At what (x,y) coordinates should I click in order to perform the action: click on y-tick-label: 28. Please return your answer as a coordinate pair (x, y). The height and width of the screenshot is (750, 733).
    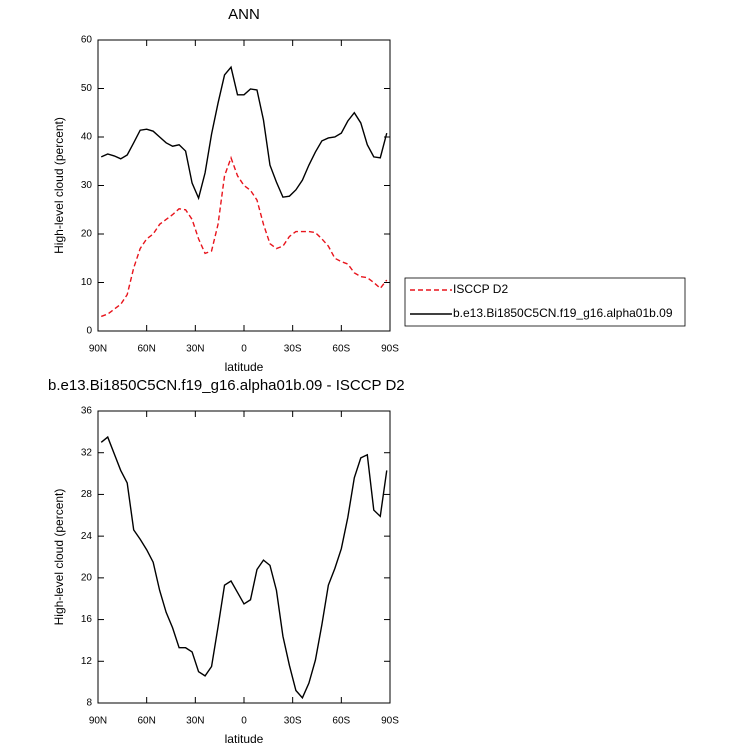
    Looking at the image, I should click on (87, 494).